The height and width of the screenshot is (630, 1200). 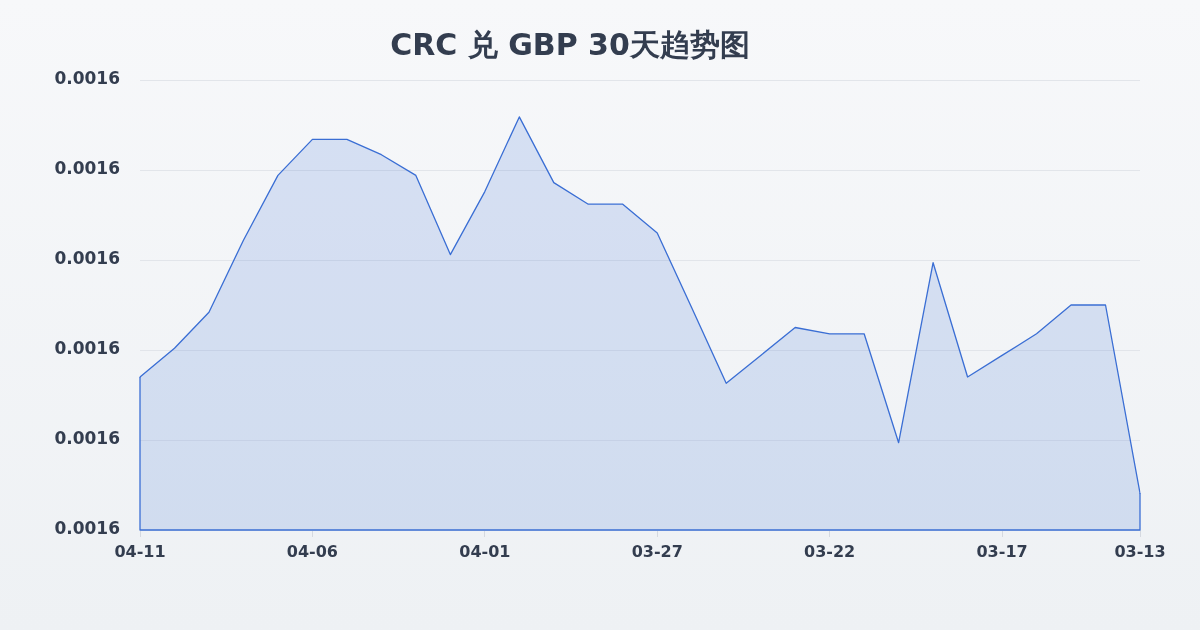 What do you see at coordinates (485, 551) in the screenshot?
I see `x-tick-label: 04-01` at bounding box center [485, 551].